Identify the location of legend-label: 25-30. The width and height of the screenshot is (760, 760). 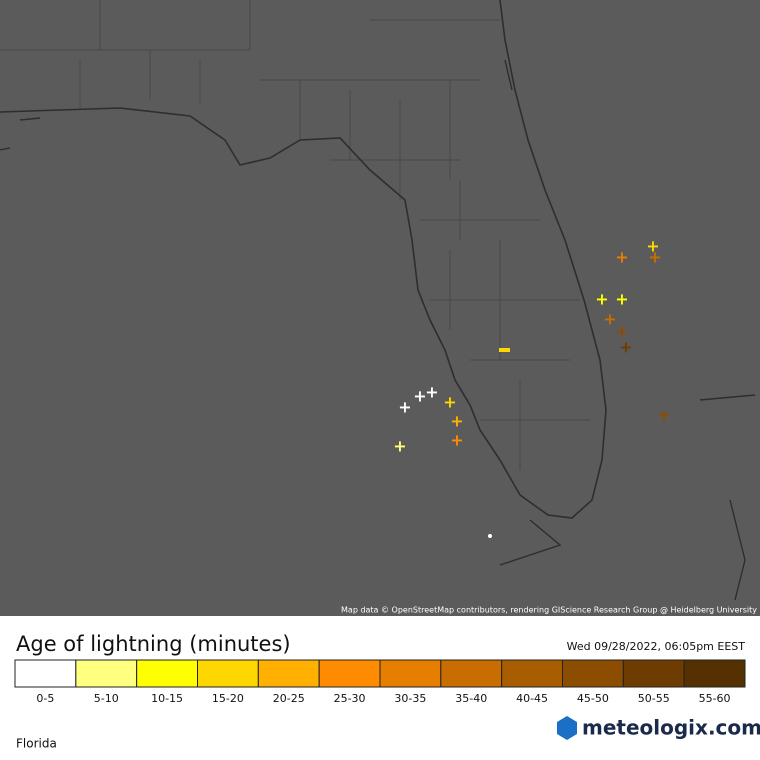
(350, 698).